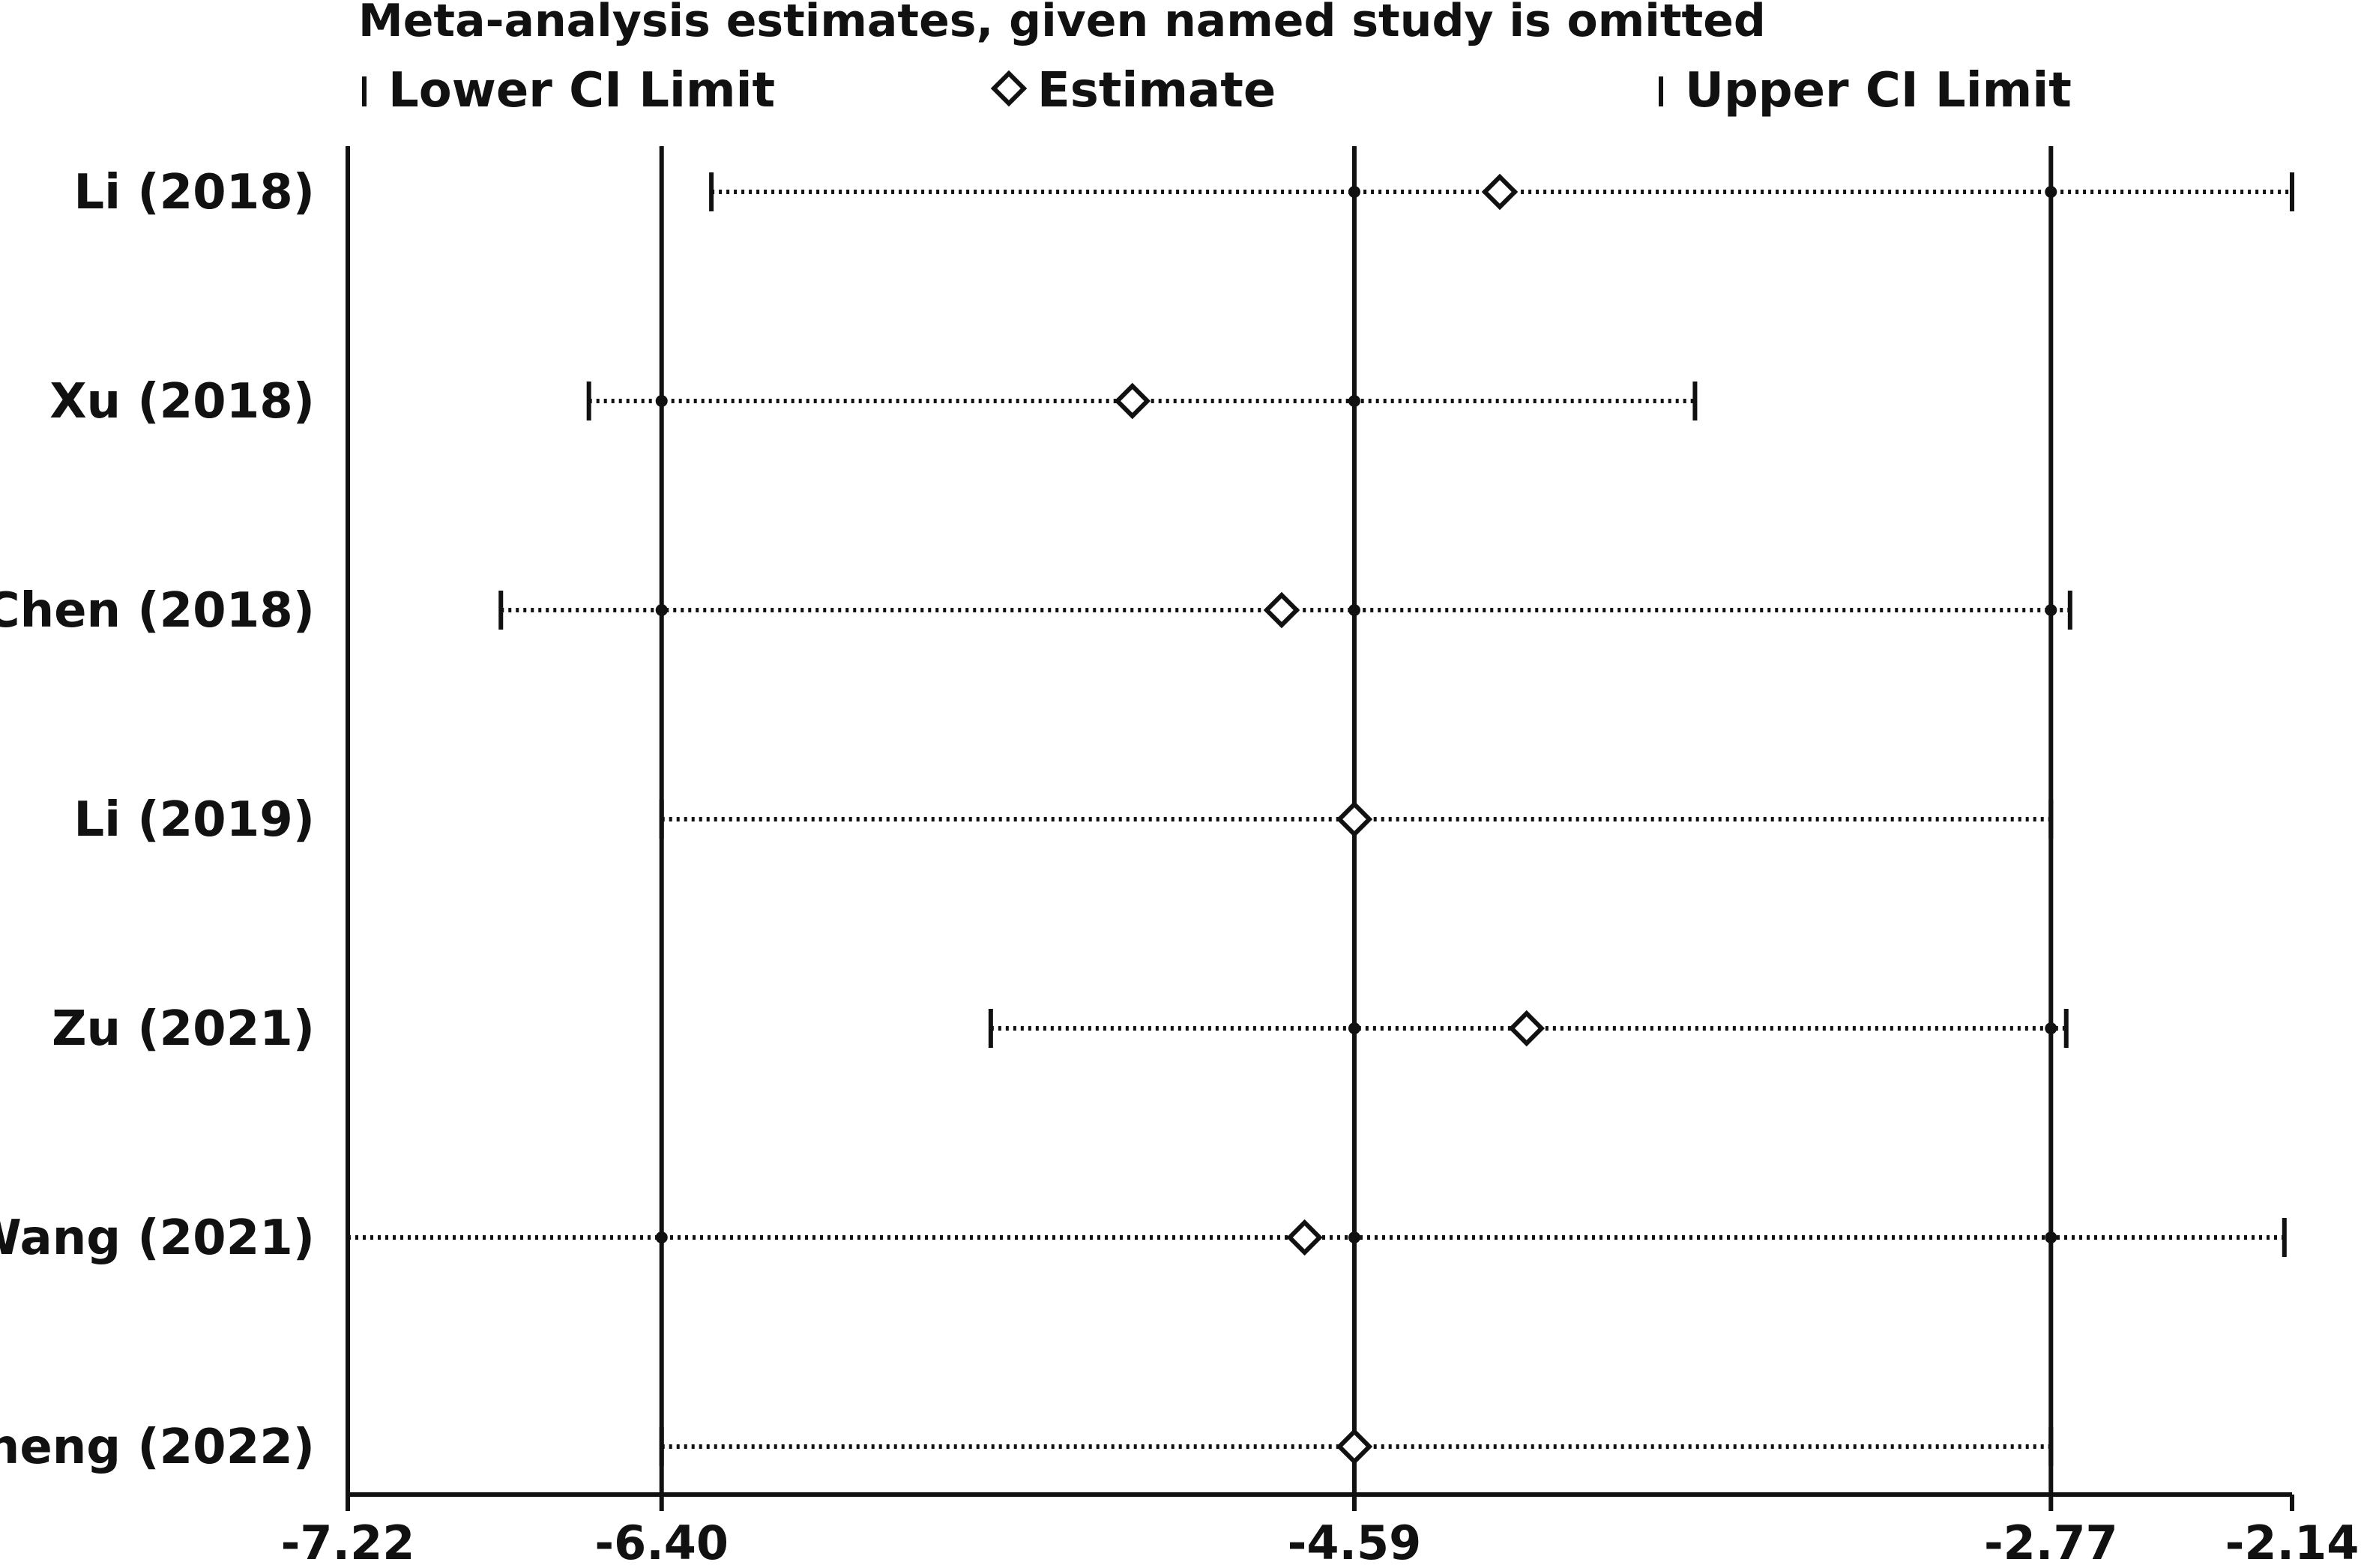 This screenshot has height=1568, width=2361. Describe the element at coordinates (1355, 1542) in the screenshot. I see `x-tick-label: -4.59` at that location.